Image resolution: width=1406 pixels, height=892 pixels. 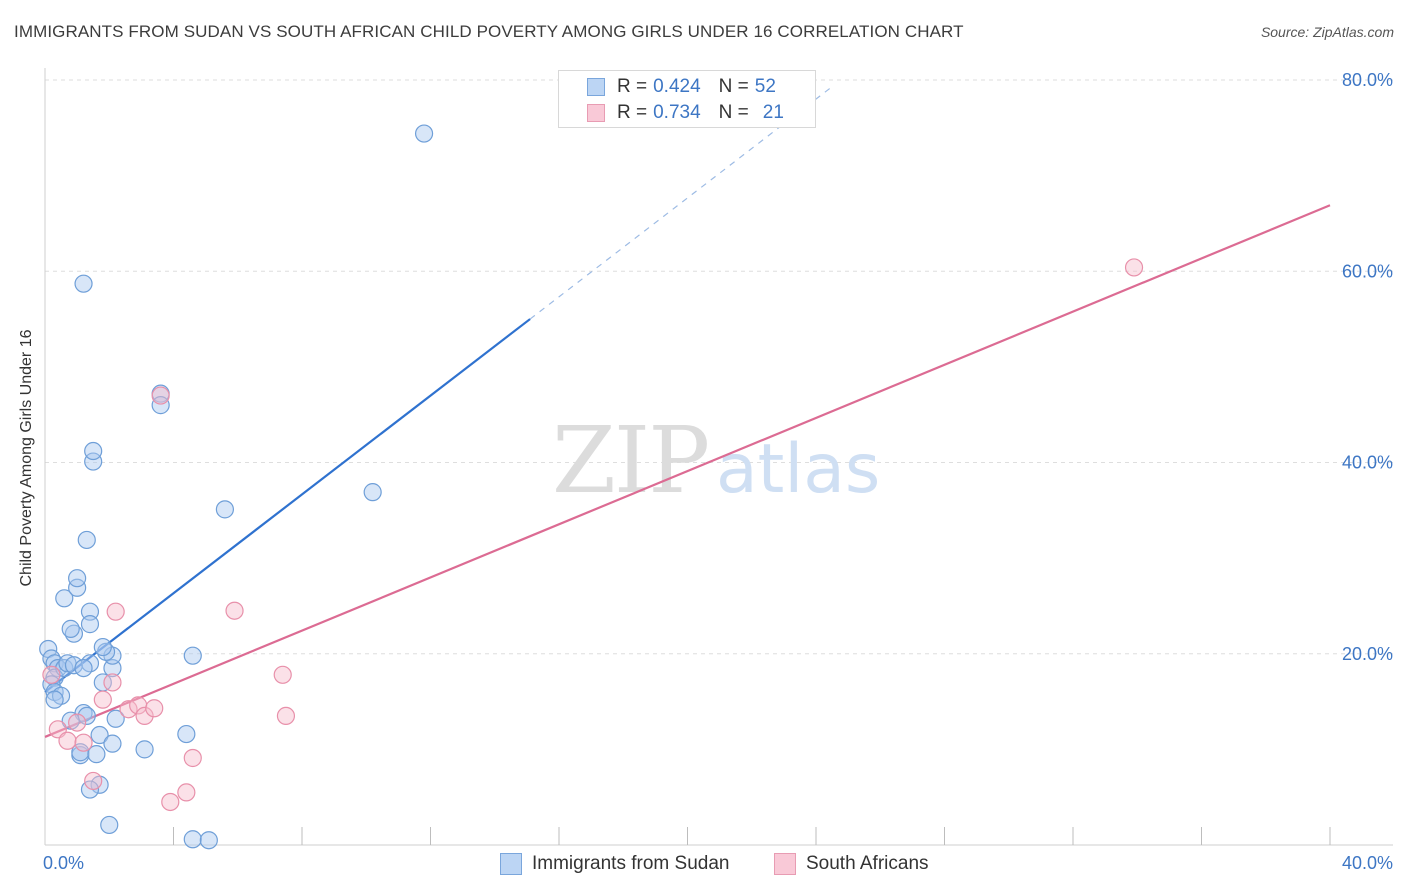 I want to click on x-tick-label-min: 0.0%, so click(x=63, y=863).